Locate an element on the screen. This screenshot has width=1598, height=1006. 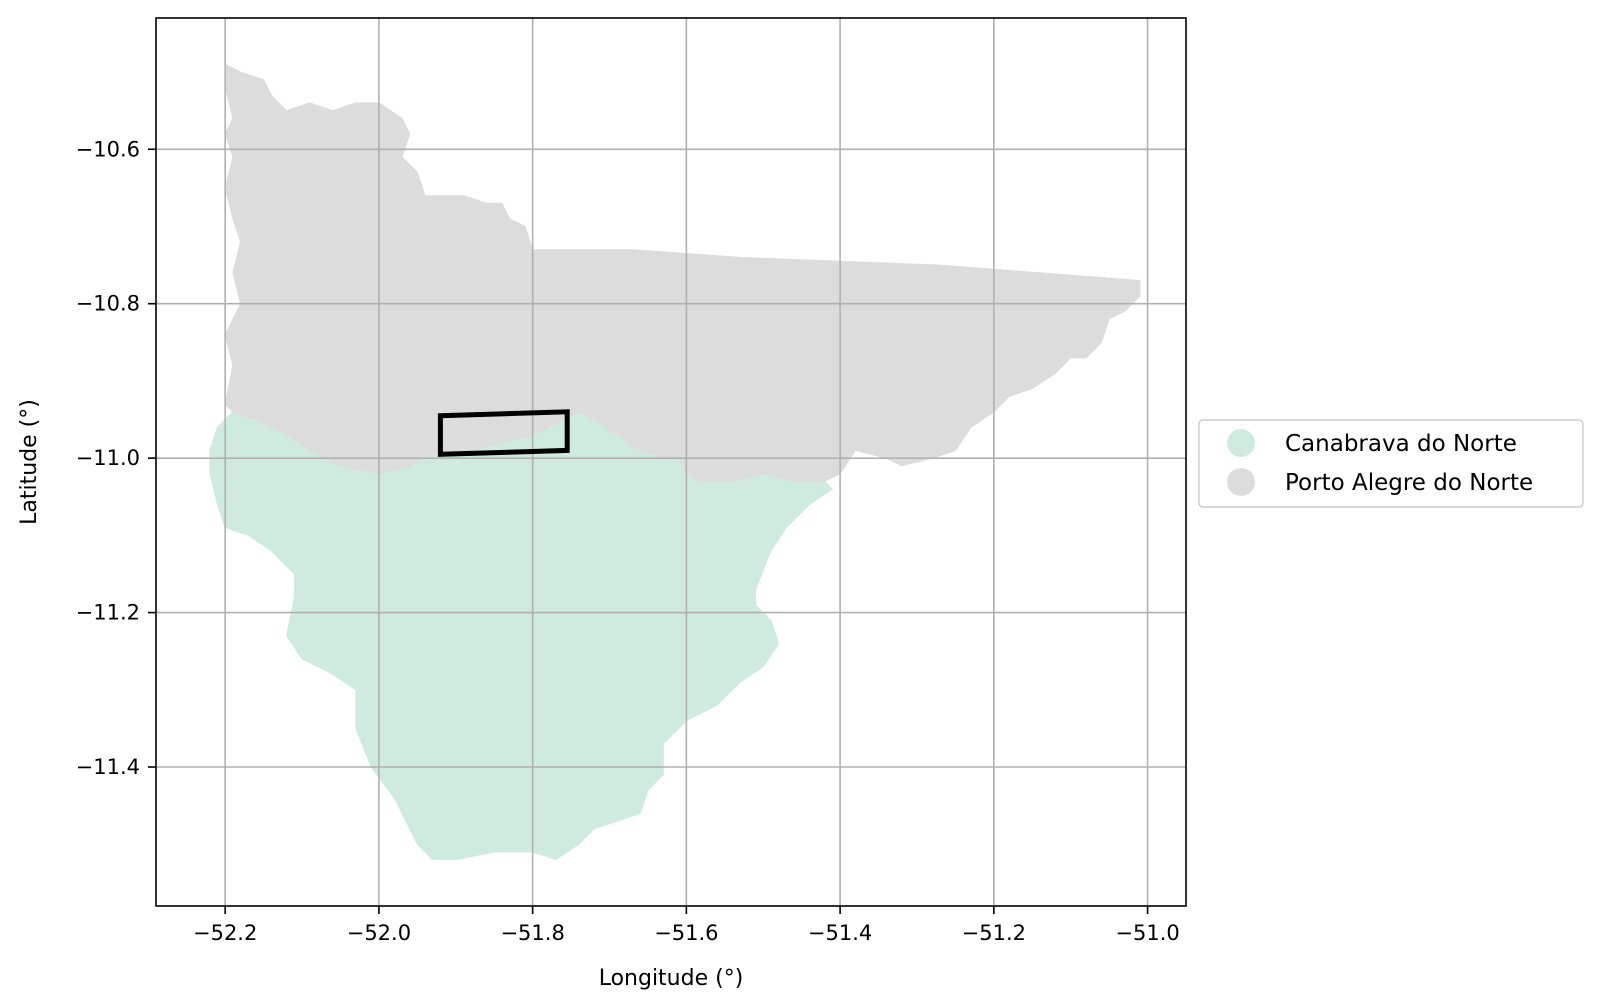
x-tick-labels: −52.2 −52.0 −51.8 −51.6 −51.4 −51.2 −51.0 is located at coordinates (686, 933).